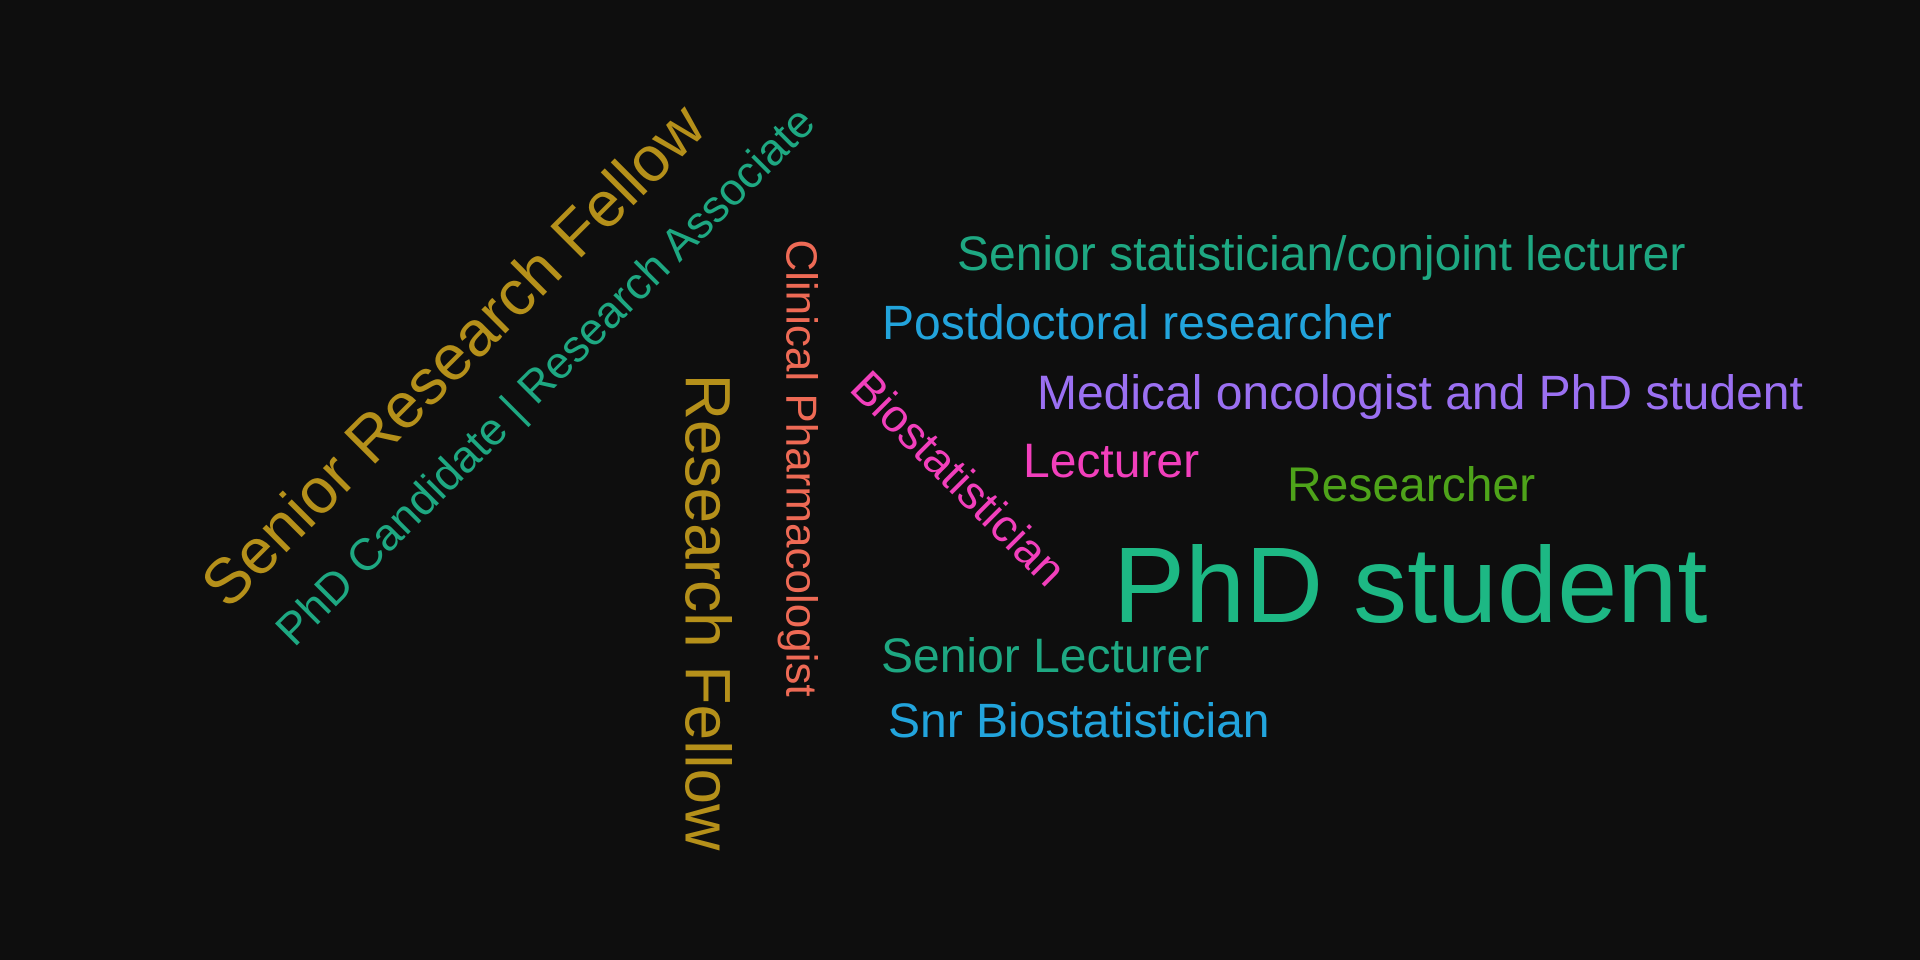  Describe the element at coordinates (706, 612) in the screenshot. I see `word-research-fellow: Research Fellow` at that location.